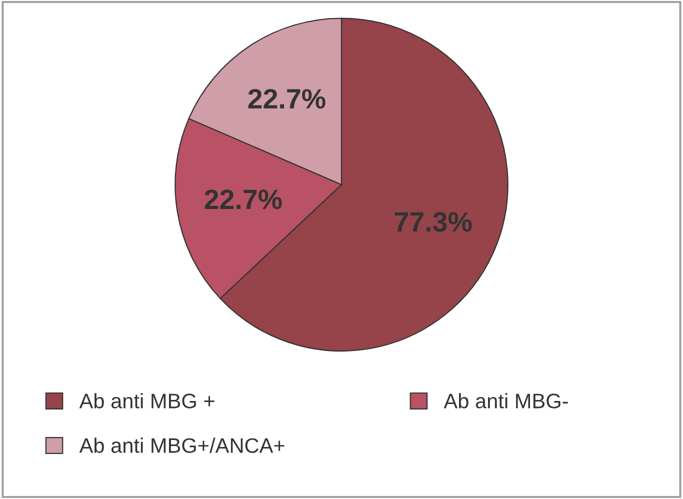 Image resolution: width=683 pixels, height=499 pixels. Describe the element at coordinates (146, 400) in the screenshot. I see `legend-label: Ab anti MBG +` at that location.